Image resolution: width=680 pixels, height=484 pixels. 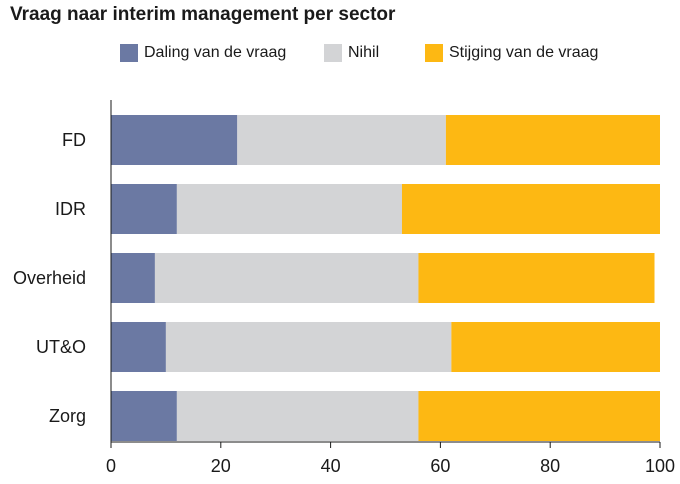 What do you see at coordinates (550, 466) in the screenshot?
I see `x-tick-label: 80` at bounding box center [550, 466].